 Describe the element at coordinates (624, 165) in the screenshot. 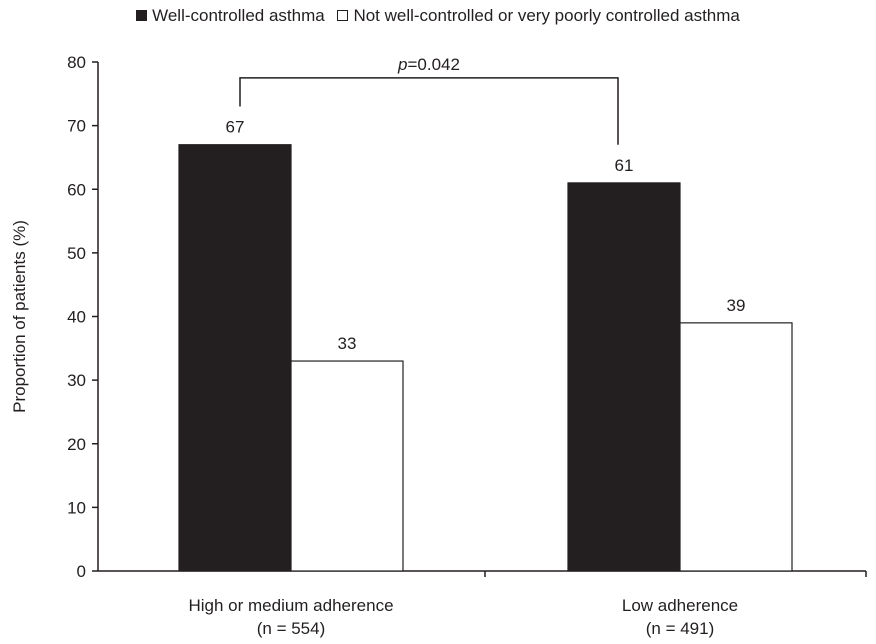

I see `data-label: 61` at that location.